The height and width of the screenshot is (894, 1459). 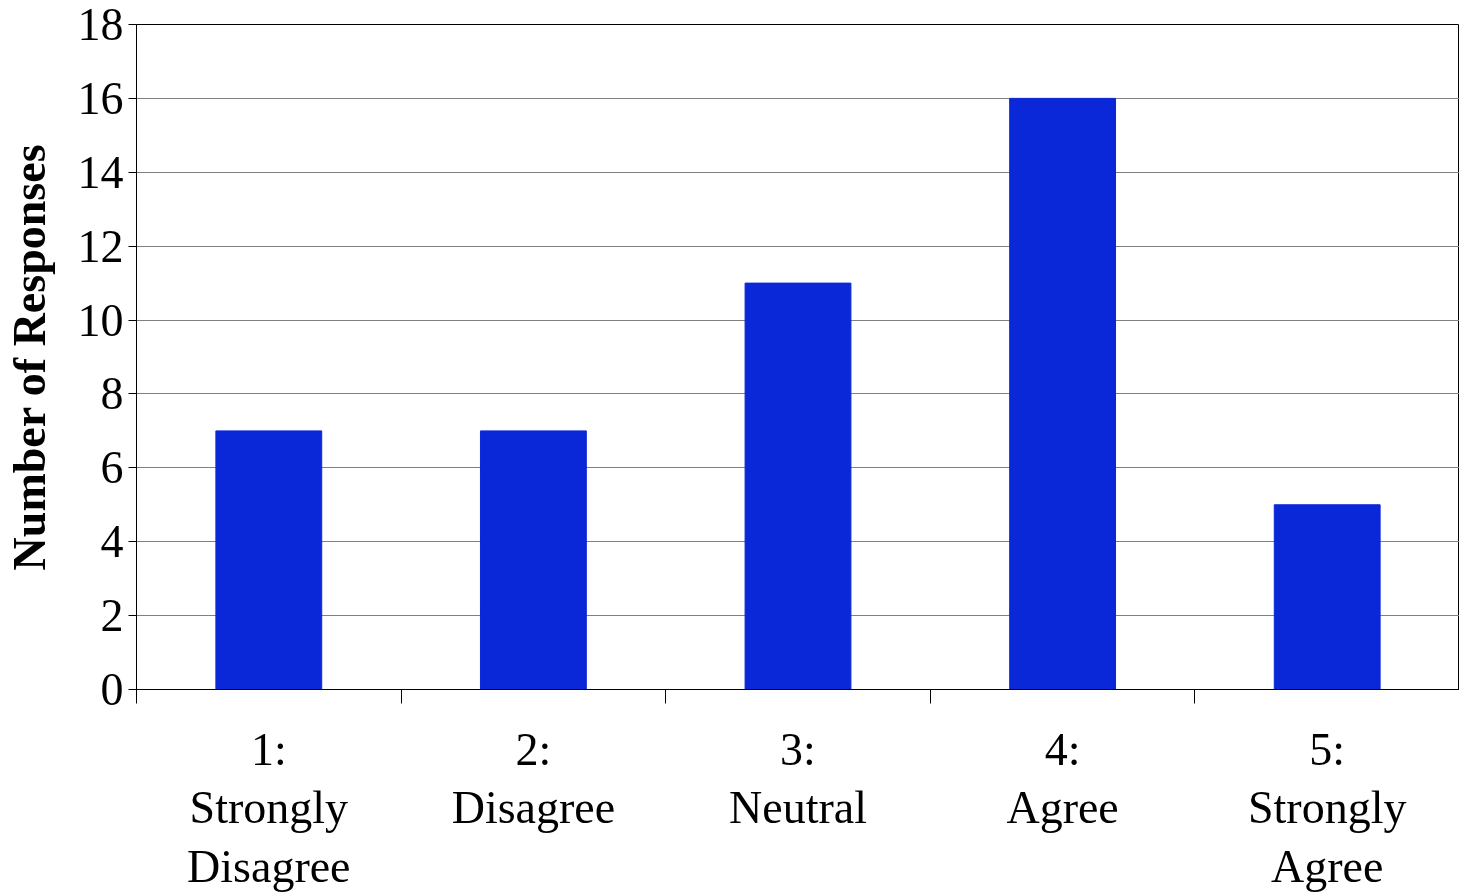 I want to click on y-tick-label: 12, so click(x=100, y=246).